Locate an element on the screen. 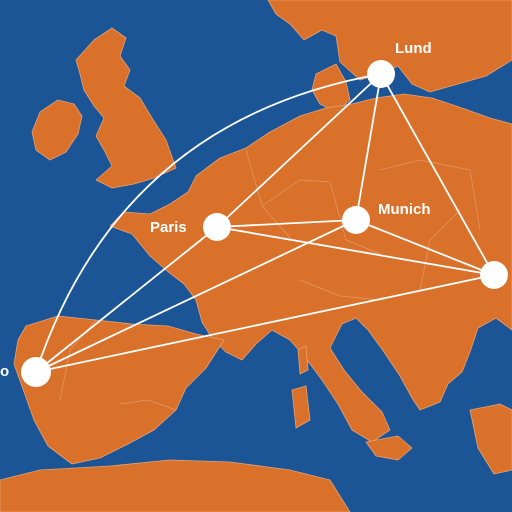 This screenshot has width=512, height=512. north-africa-landmass is located at coordinates (175, 485).